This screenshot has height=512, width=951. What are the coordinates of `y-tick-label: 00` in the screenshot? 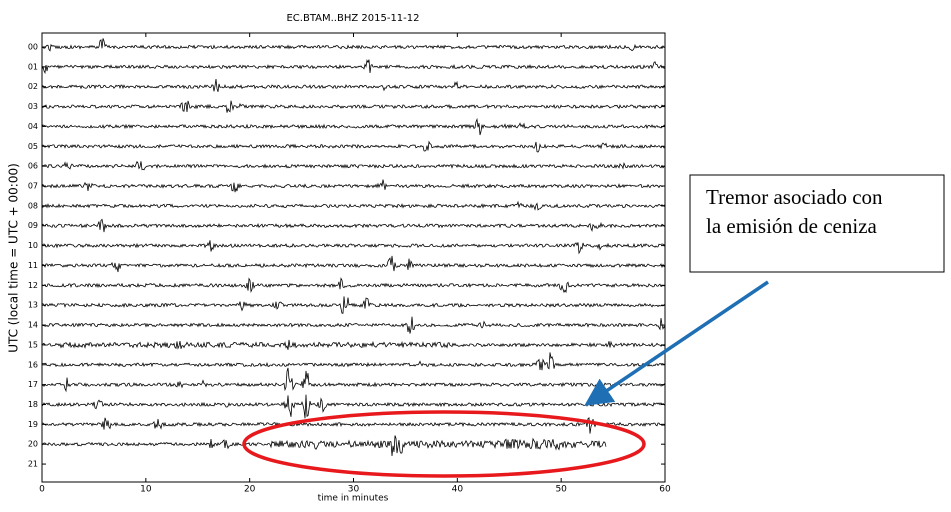 It's located at (33, 47).